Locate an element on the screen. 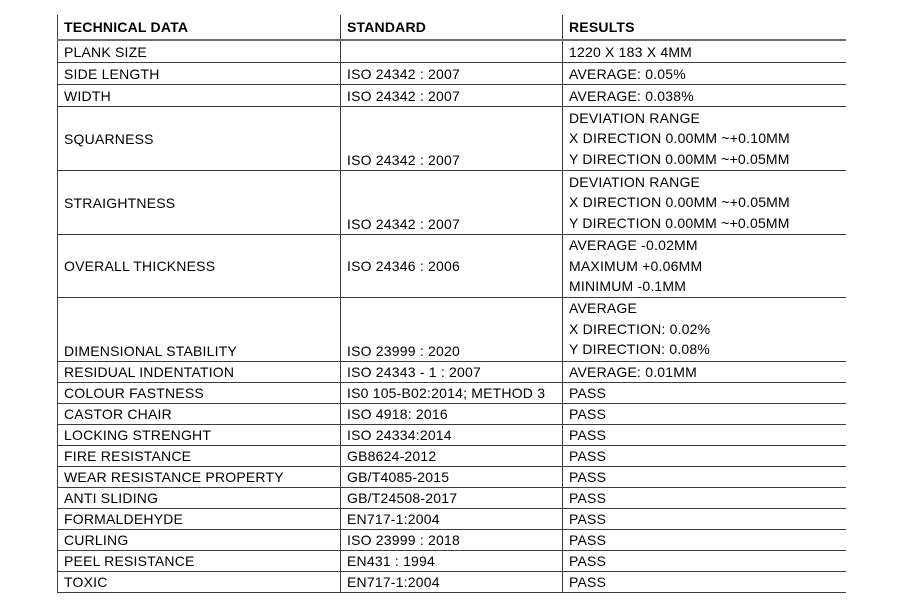 This screenshot has width=900, height=600. standard-cell: ISO 4918: 2016 is located at coordinates (451, 414).